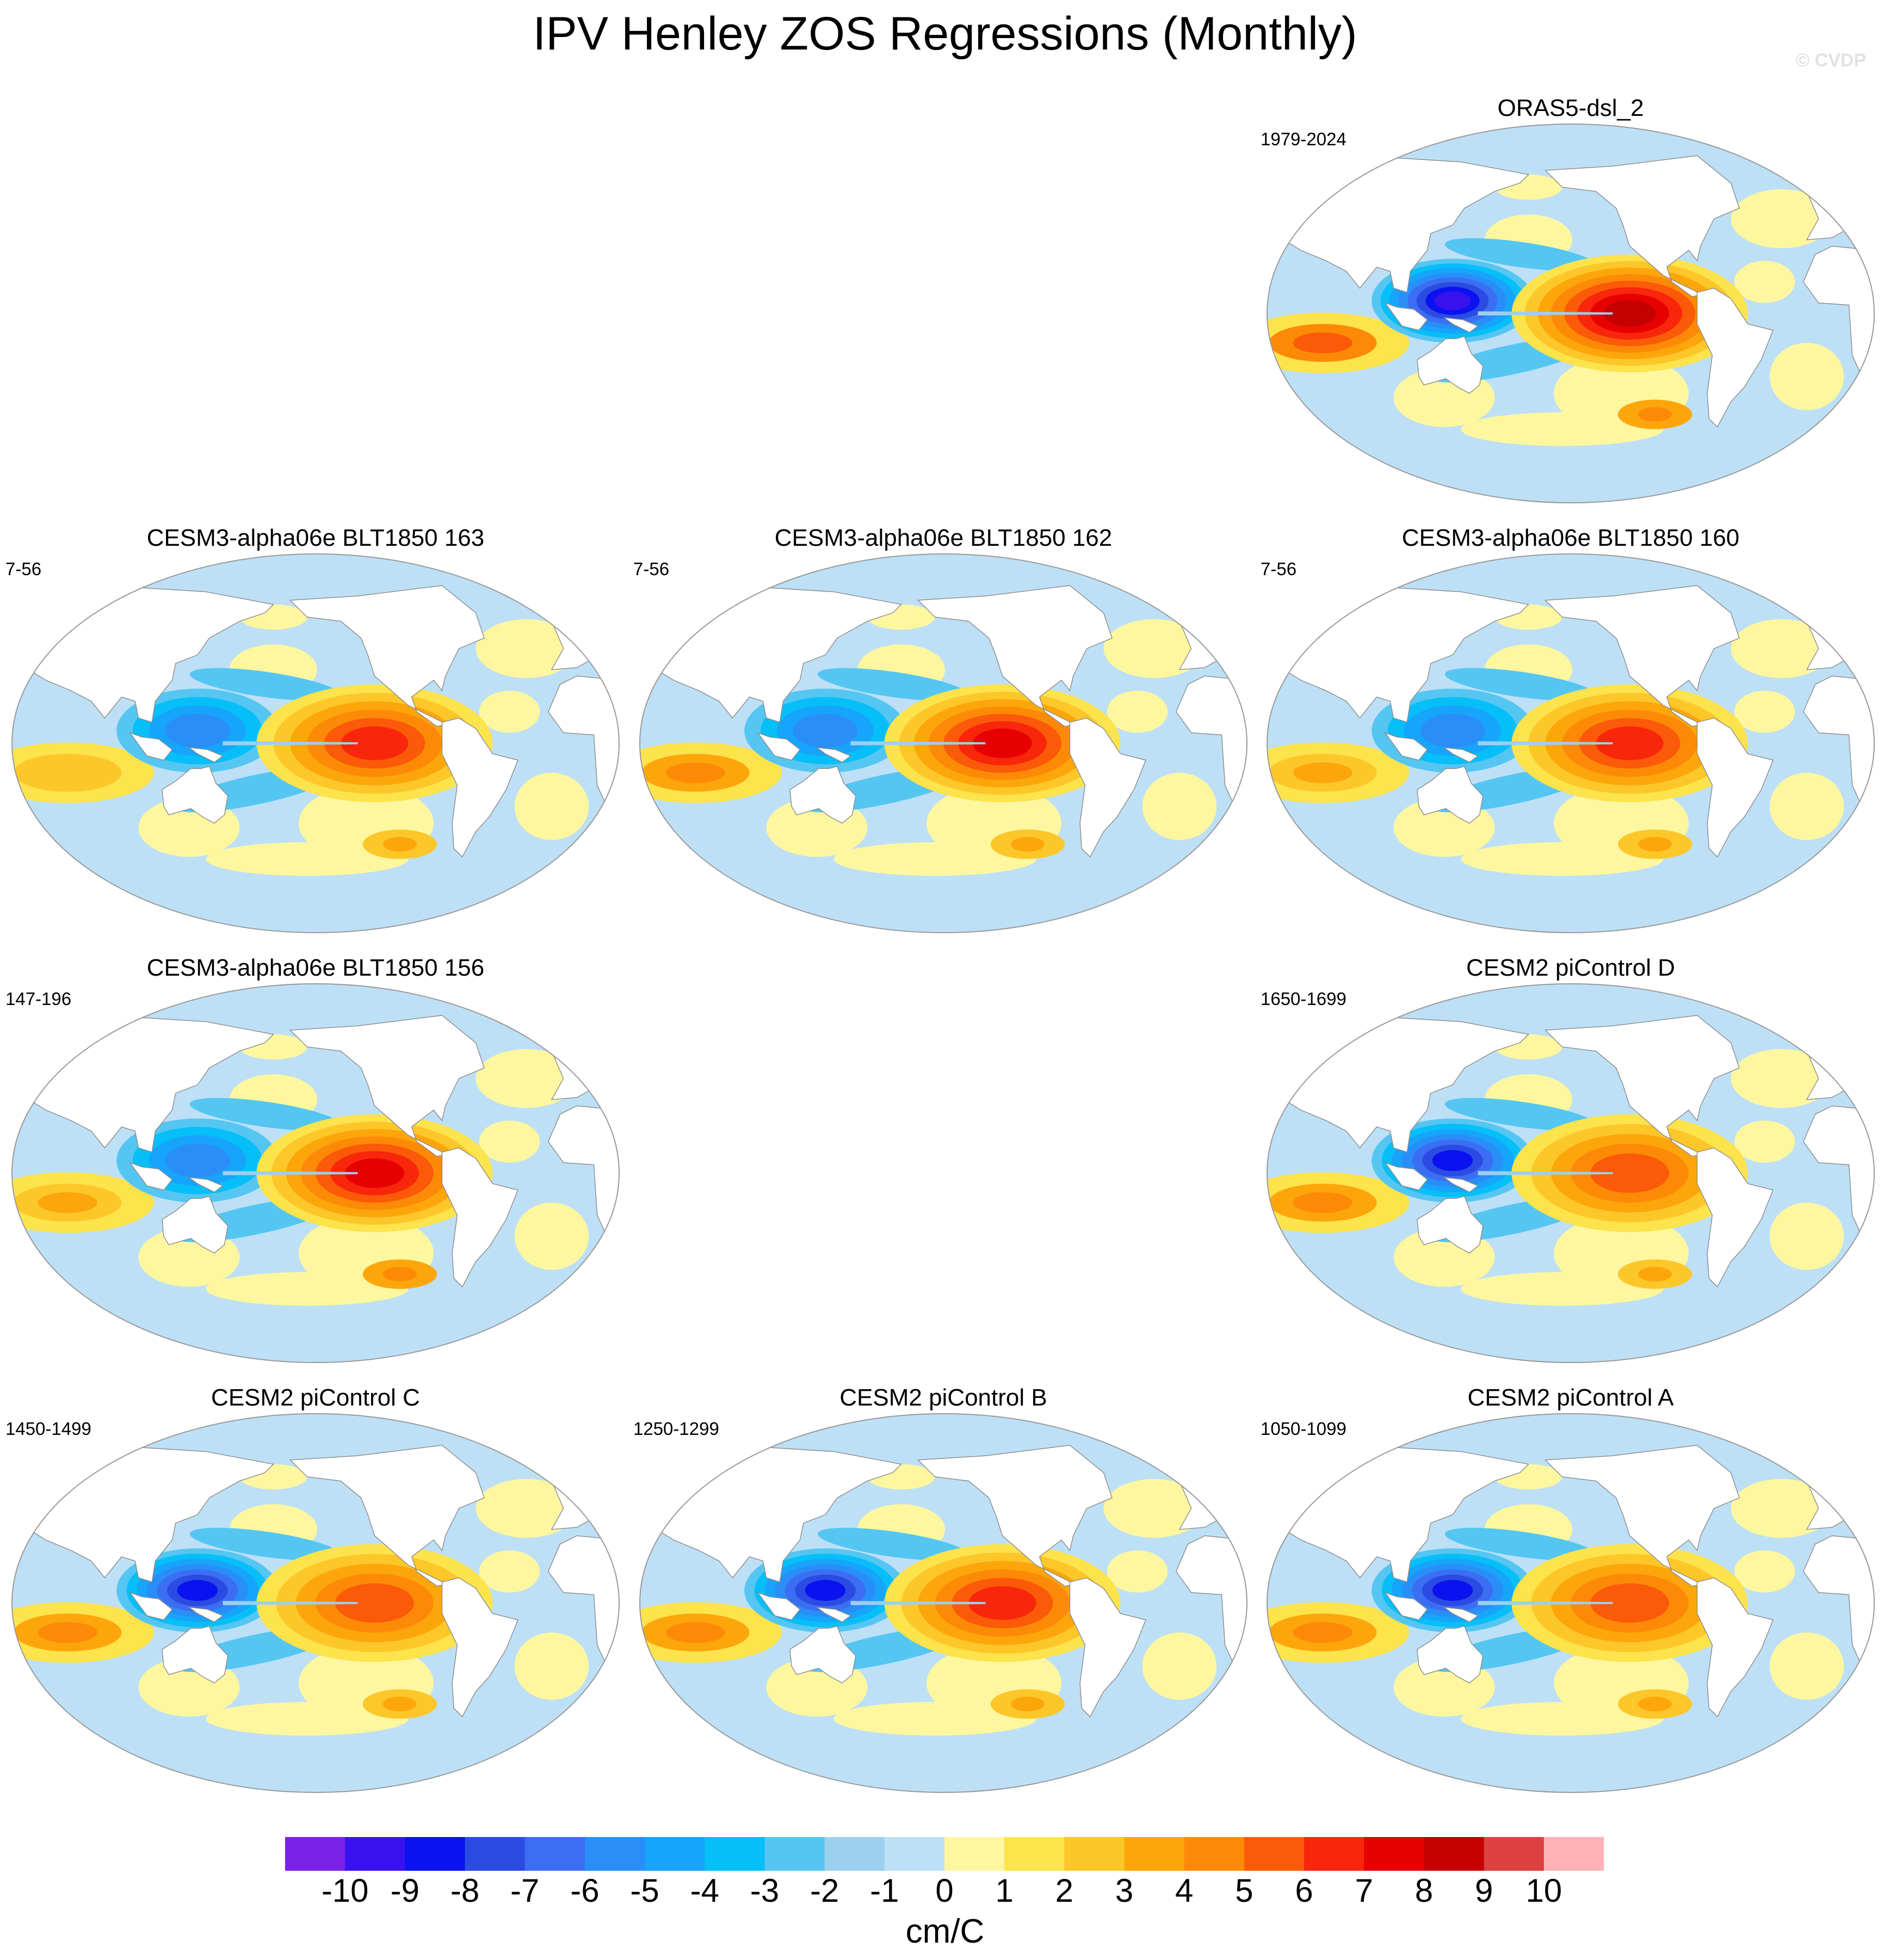  Describe the element at coordinates (943, 538) in the screenshot. I see `panel-title: CESM3-alpha06e BLT1850 162` at that location.